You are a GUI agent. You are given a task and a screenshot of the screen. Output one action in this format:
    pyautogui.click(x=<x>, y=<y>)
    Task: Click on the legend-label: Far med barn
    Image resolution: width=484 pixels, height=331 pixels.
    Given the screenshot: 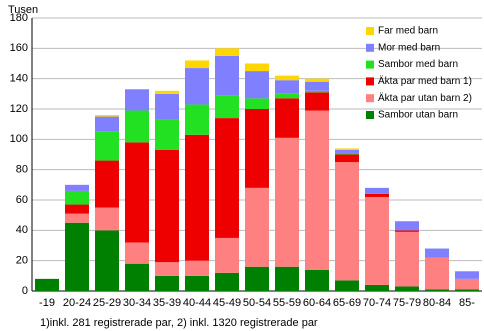 What is the action you would take?
    pyautogui.click(x=408, y=31)
    